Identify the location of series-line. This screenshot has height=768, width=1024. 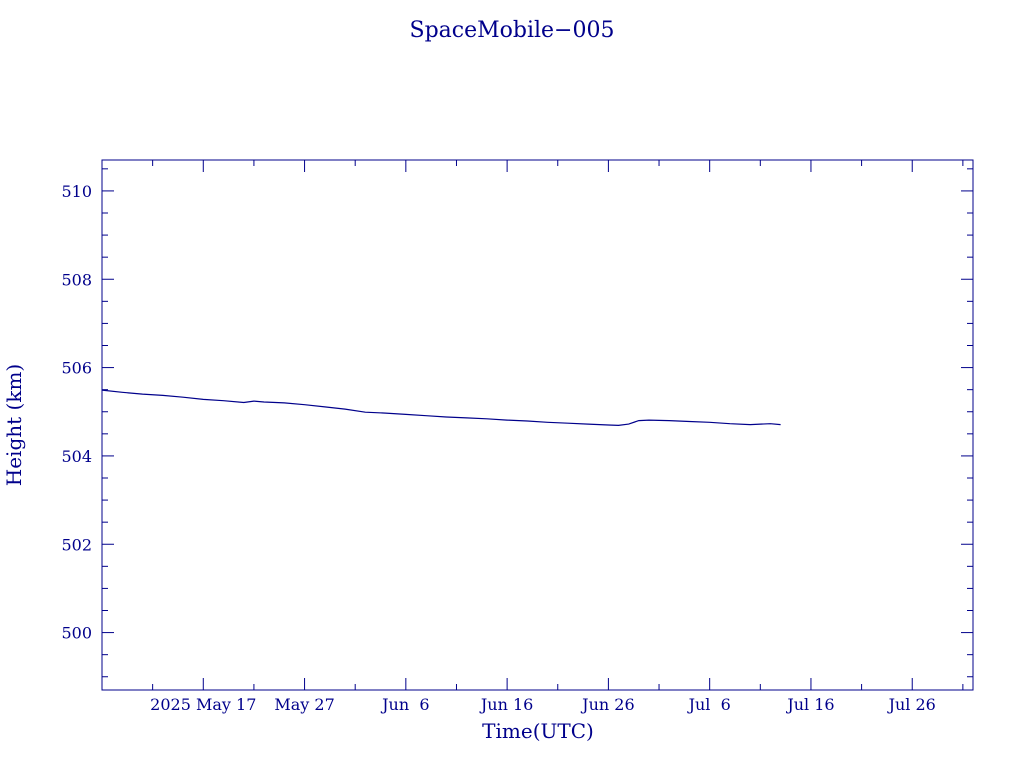
(441, 408).